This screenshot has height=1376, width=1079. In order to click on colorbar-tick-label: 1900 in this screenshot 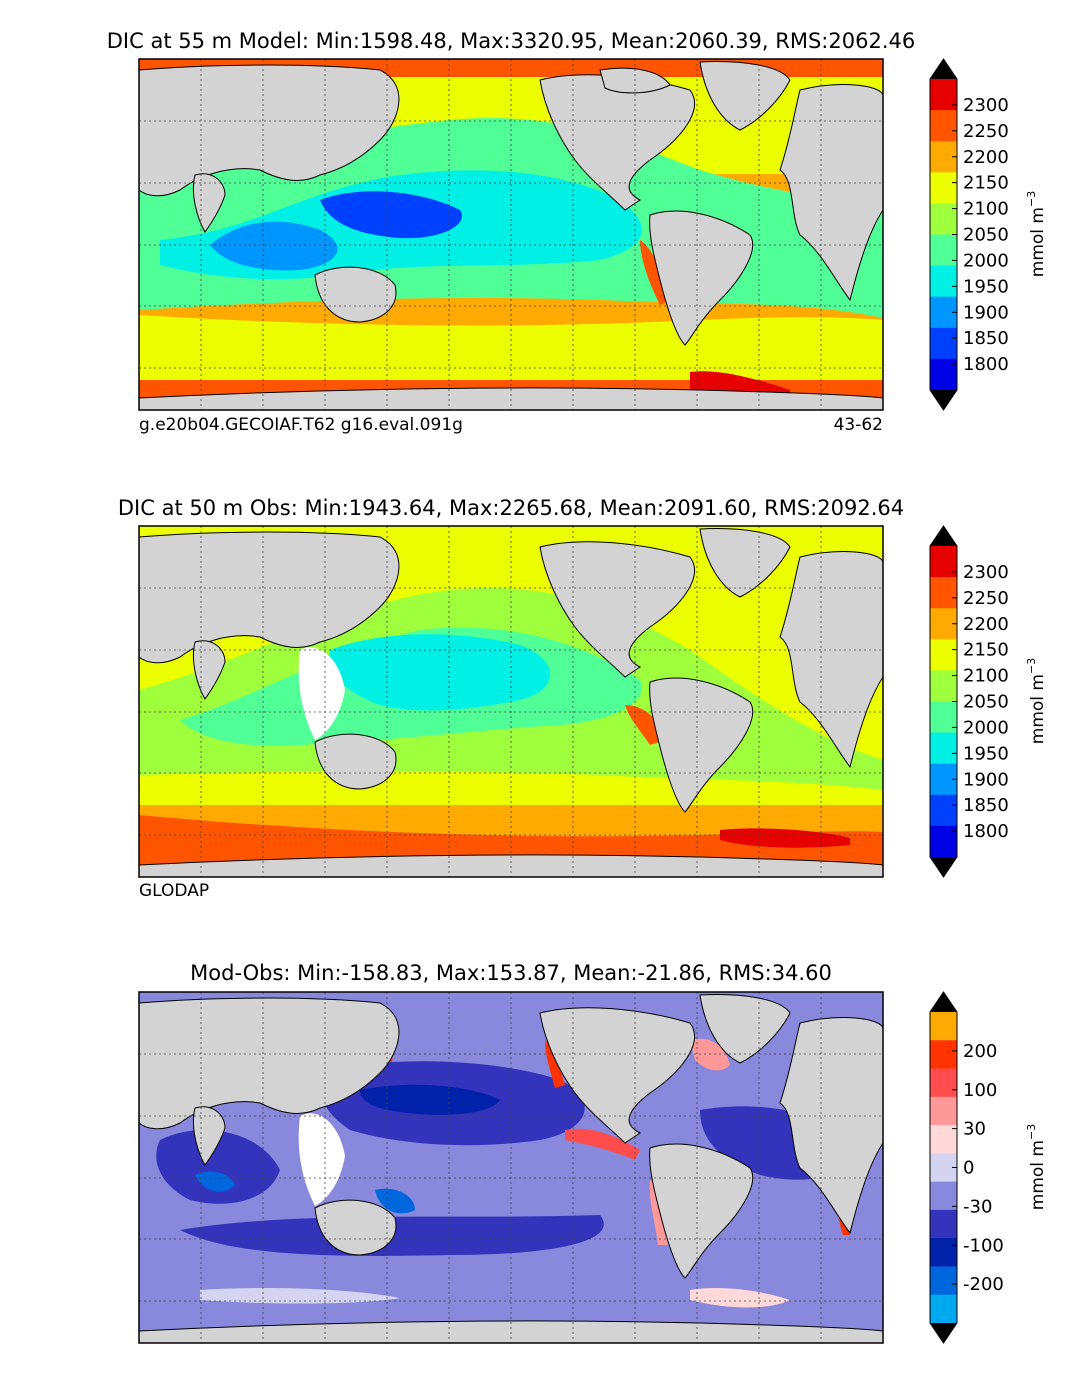, I will do `click(986, 312)`.